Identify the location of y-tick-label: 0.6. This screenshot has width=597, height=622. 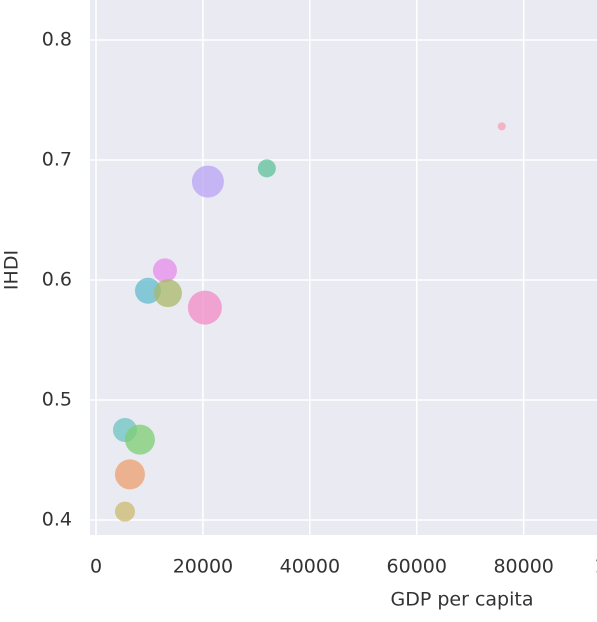
(57, 279).